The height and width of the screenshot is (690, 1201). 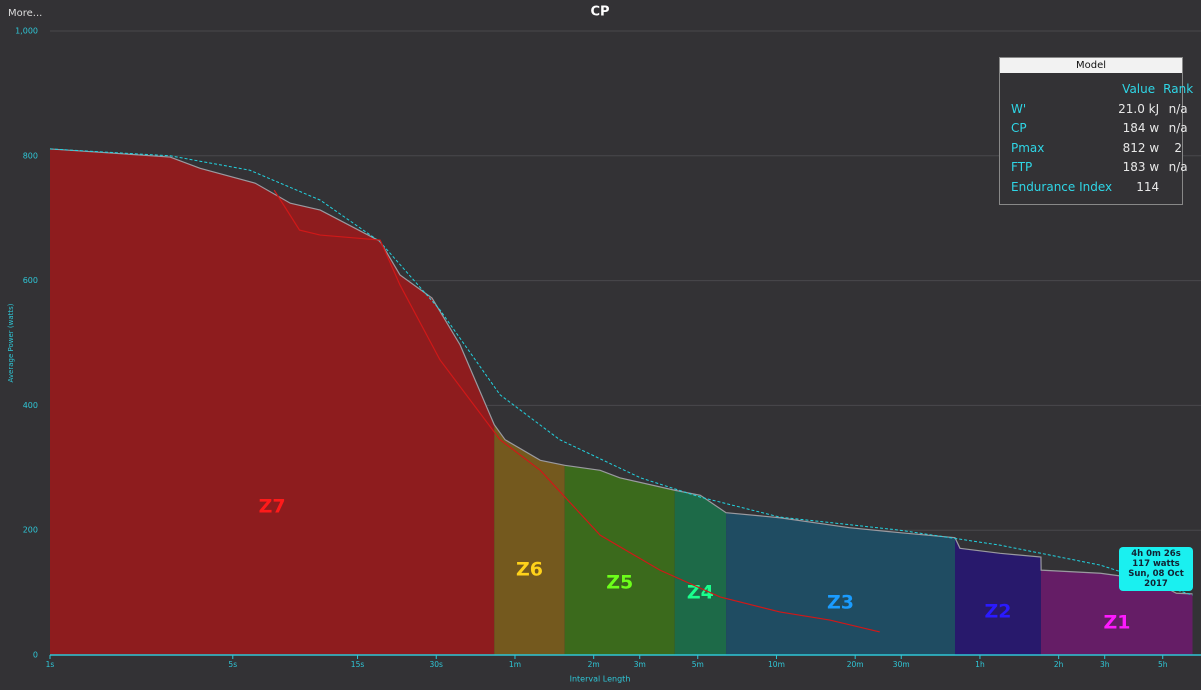 What do you see at coordinates (1019, 128) in the screenshot?
I see `metric-name: CP` at bounding box center [1019, 128].